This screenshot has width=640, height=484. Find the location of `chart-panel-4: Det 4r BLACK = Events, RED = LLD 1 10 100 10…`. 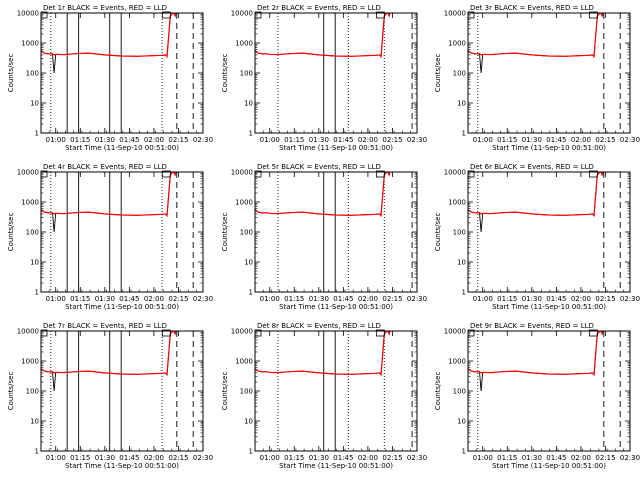

chart-panel-4: Det 4r BLACK = Events, RED = LLD 1 10 100 10… is located at coordinates (110, 237).